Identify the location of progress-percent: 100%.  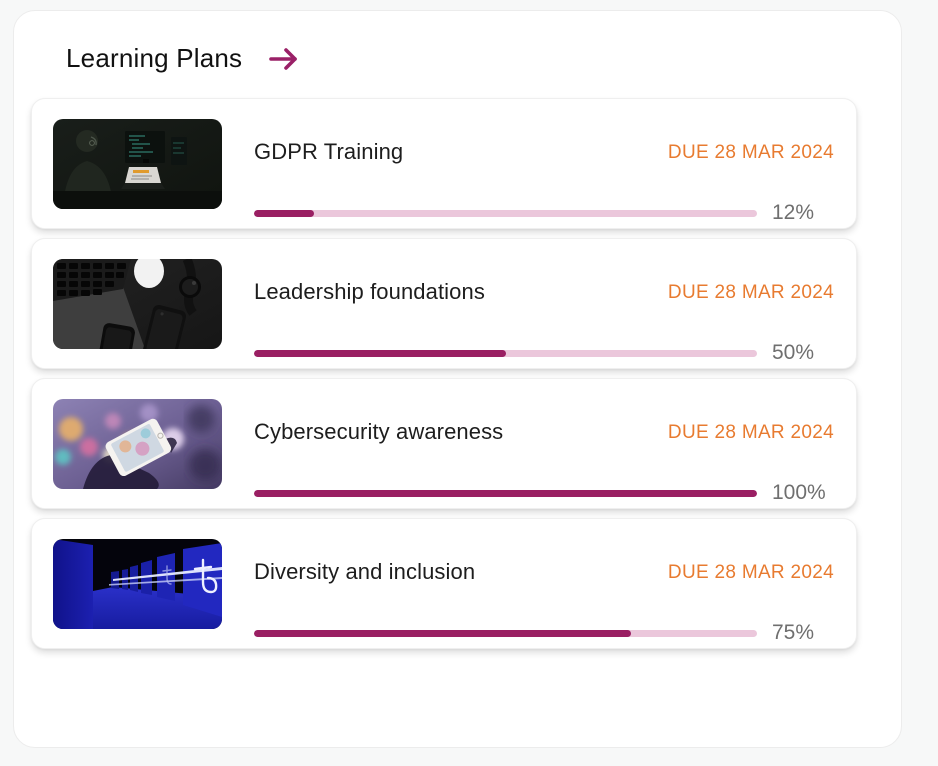
(799, 492).